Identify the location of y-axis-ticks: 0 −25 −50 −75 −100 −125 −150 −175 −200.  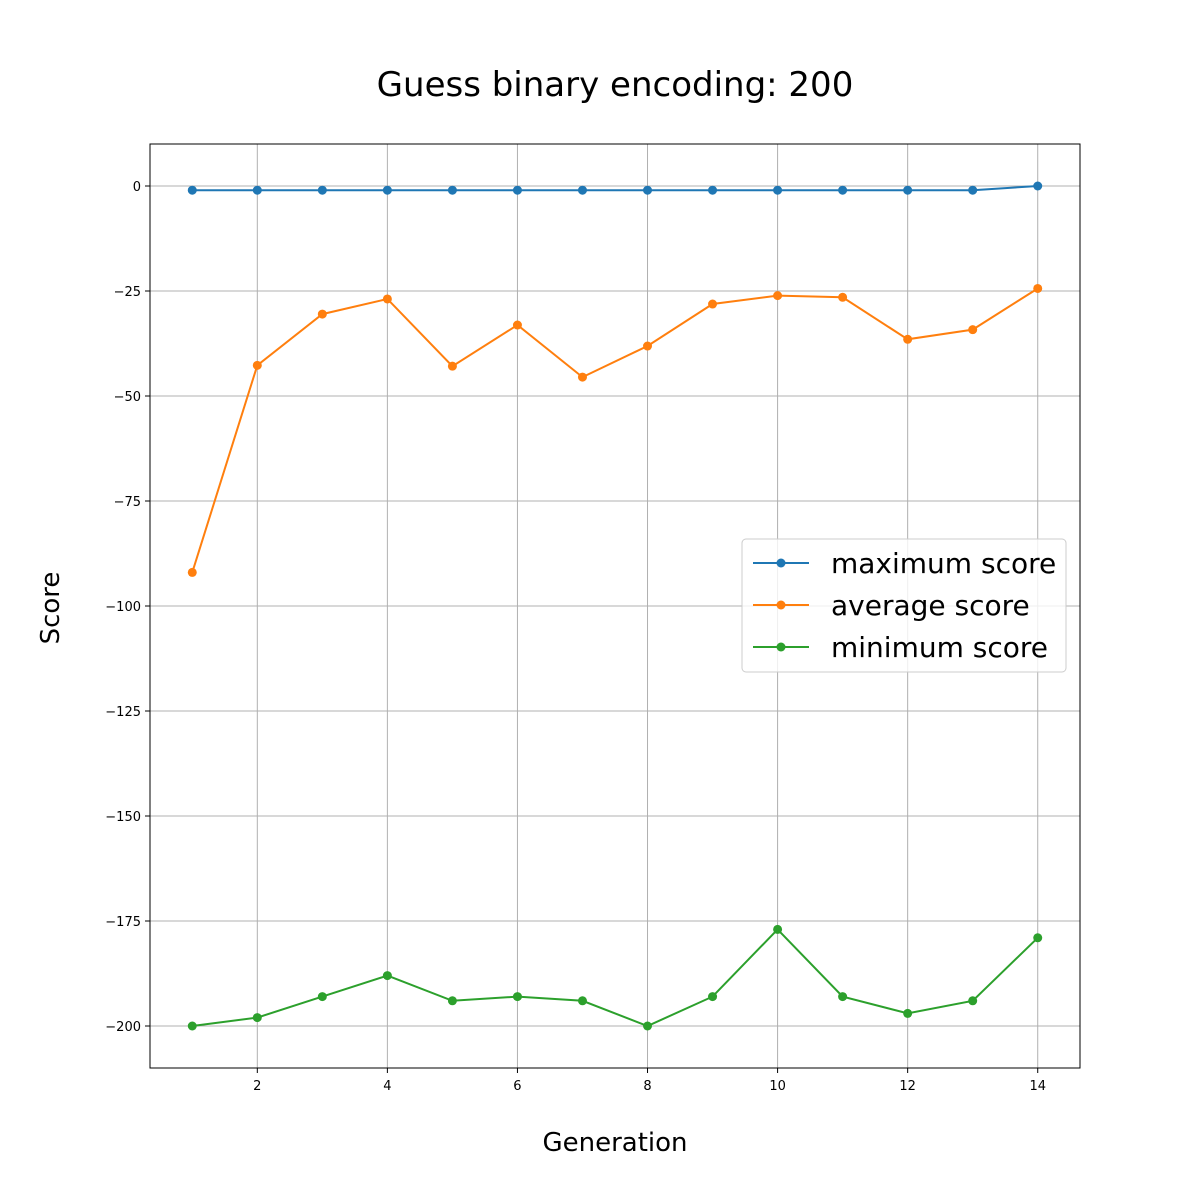
(127, 607).